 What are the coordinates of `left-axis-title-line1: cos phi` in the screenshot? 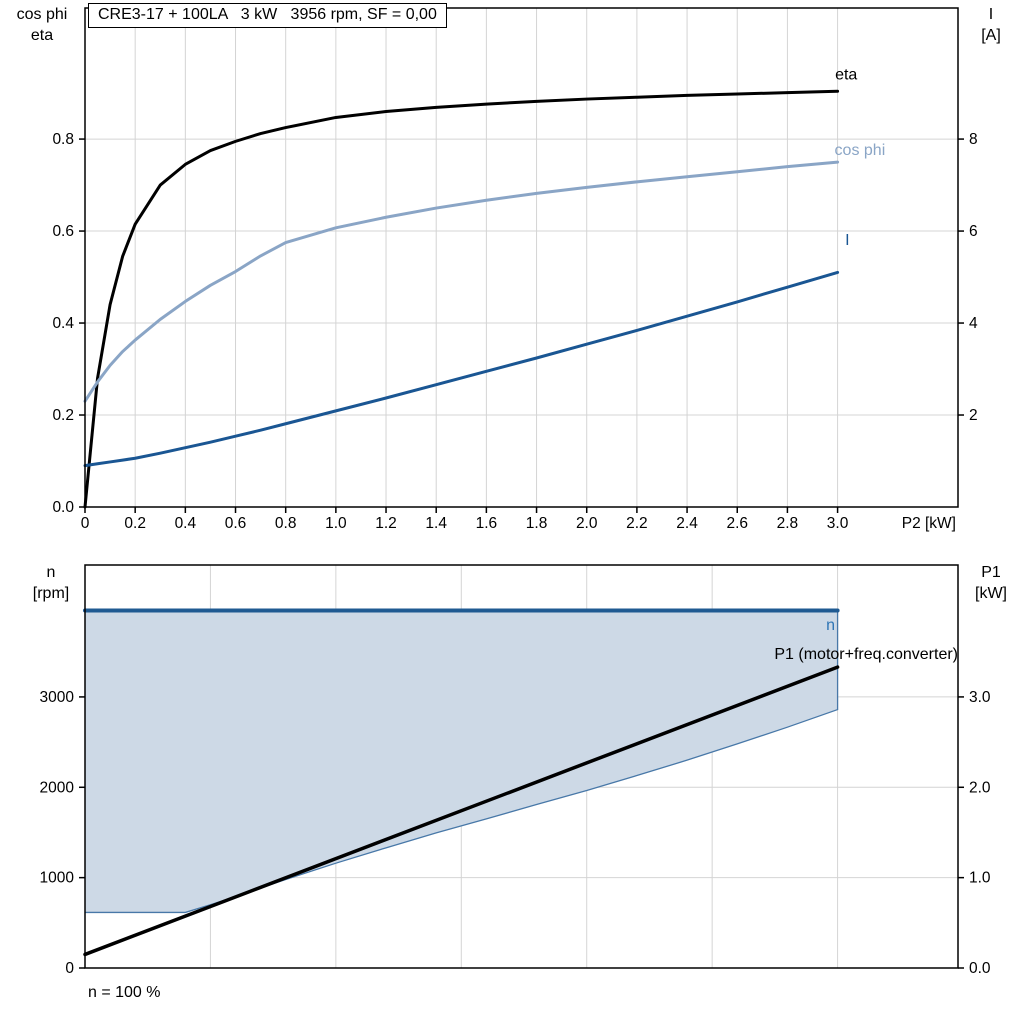 It's located at (42, 14).